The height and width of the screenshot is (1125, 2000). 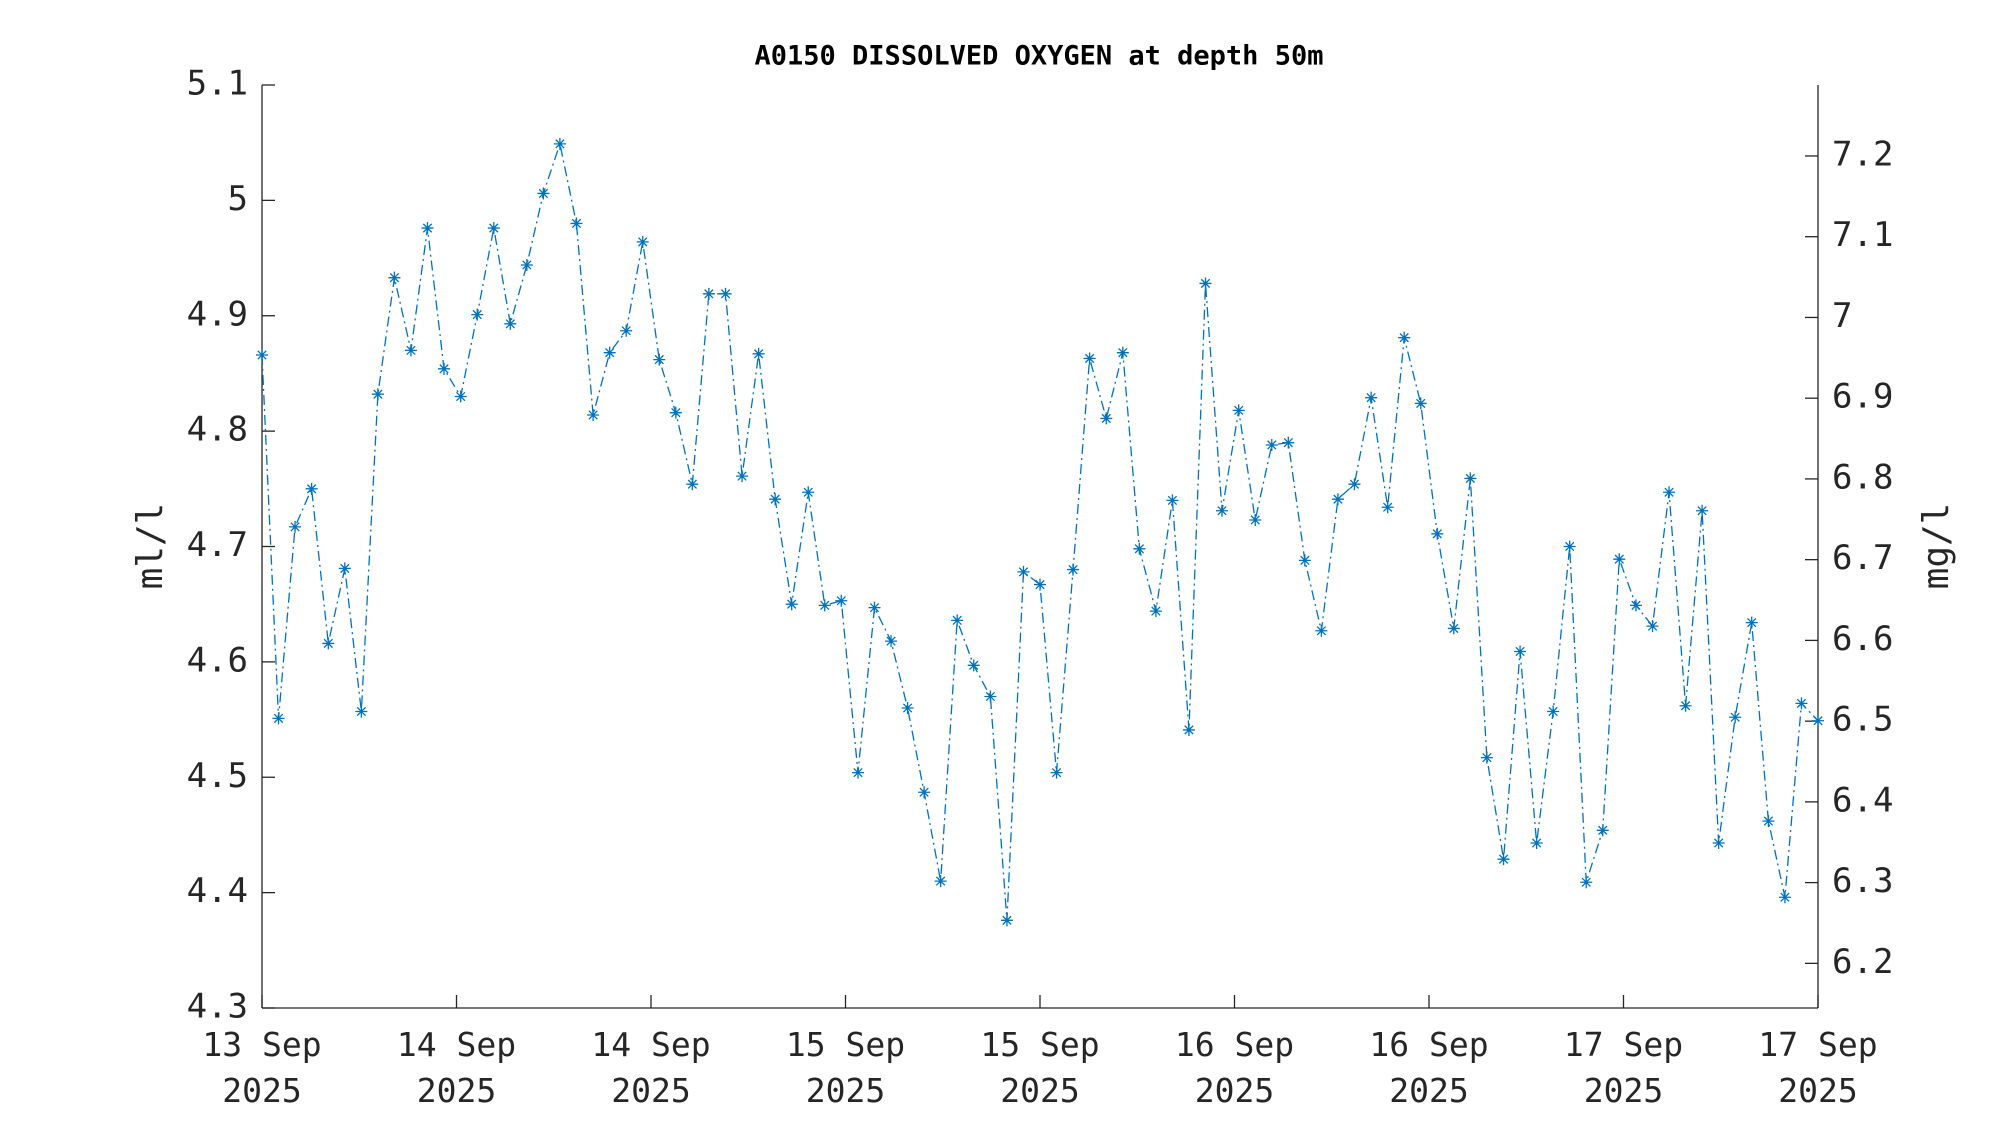 I want to click on y-tick-label: 4.9, so click(x=217, y=314).